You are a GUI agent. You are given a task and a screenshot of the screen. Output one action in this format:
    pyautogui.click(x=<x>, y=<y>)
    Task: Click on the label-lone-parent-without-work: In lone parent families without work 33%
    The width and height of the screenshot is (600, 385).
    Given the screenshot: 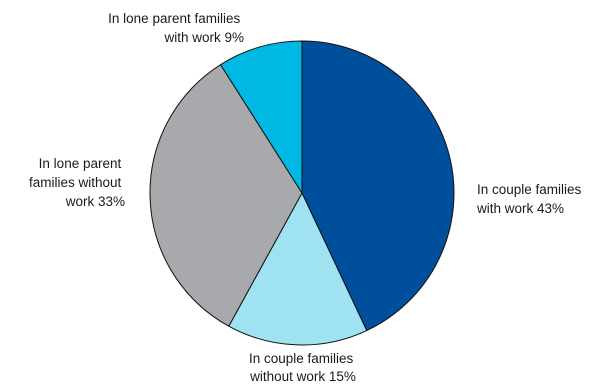 What is the action you would take?
    pyautogui.click(x=77, y=182)
    